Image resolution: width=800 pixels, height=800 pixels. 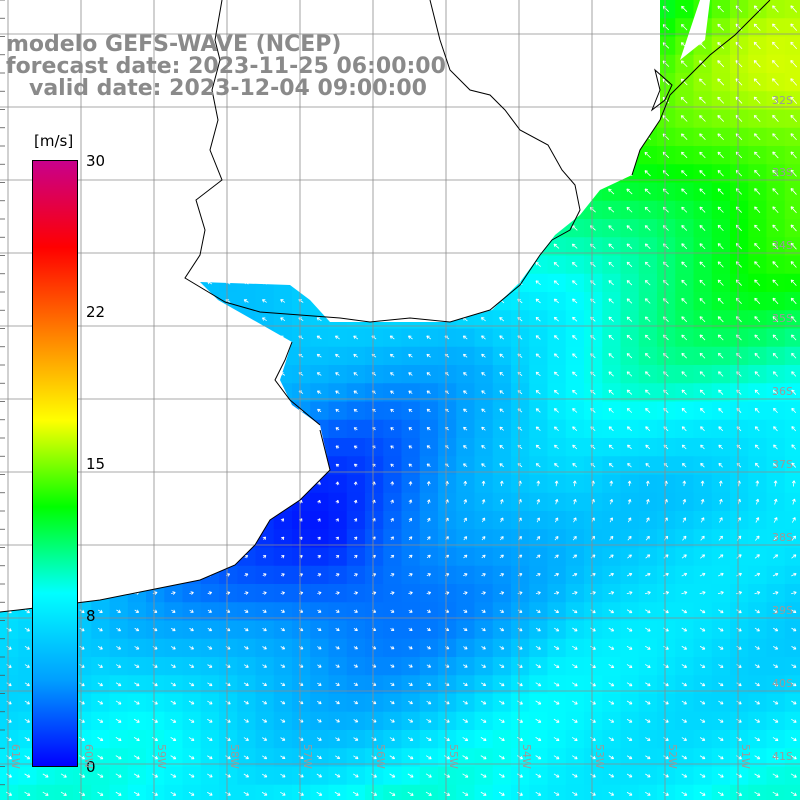 I want to click on lon-label: 56W, so click(x=380, y=756).